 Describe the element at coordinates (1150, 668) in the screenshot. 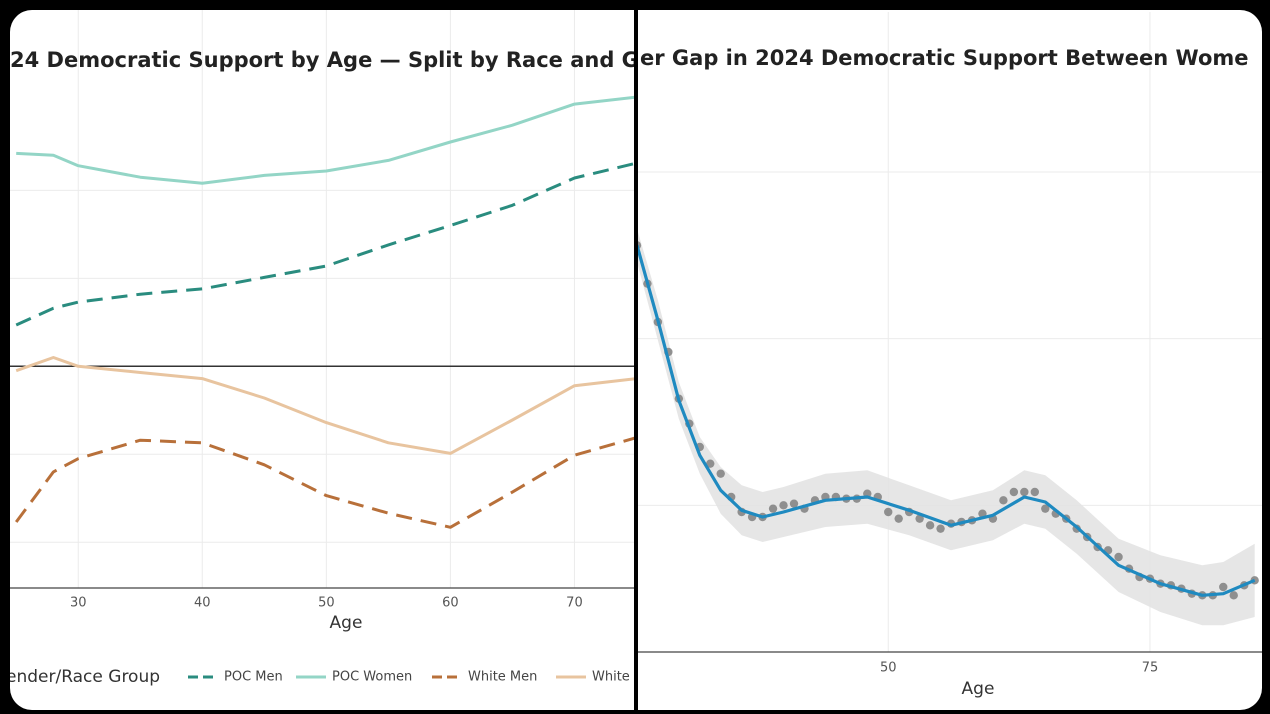

I see `x-tick-label: 75` at that location.